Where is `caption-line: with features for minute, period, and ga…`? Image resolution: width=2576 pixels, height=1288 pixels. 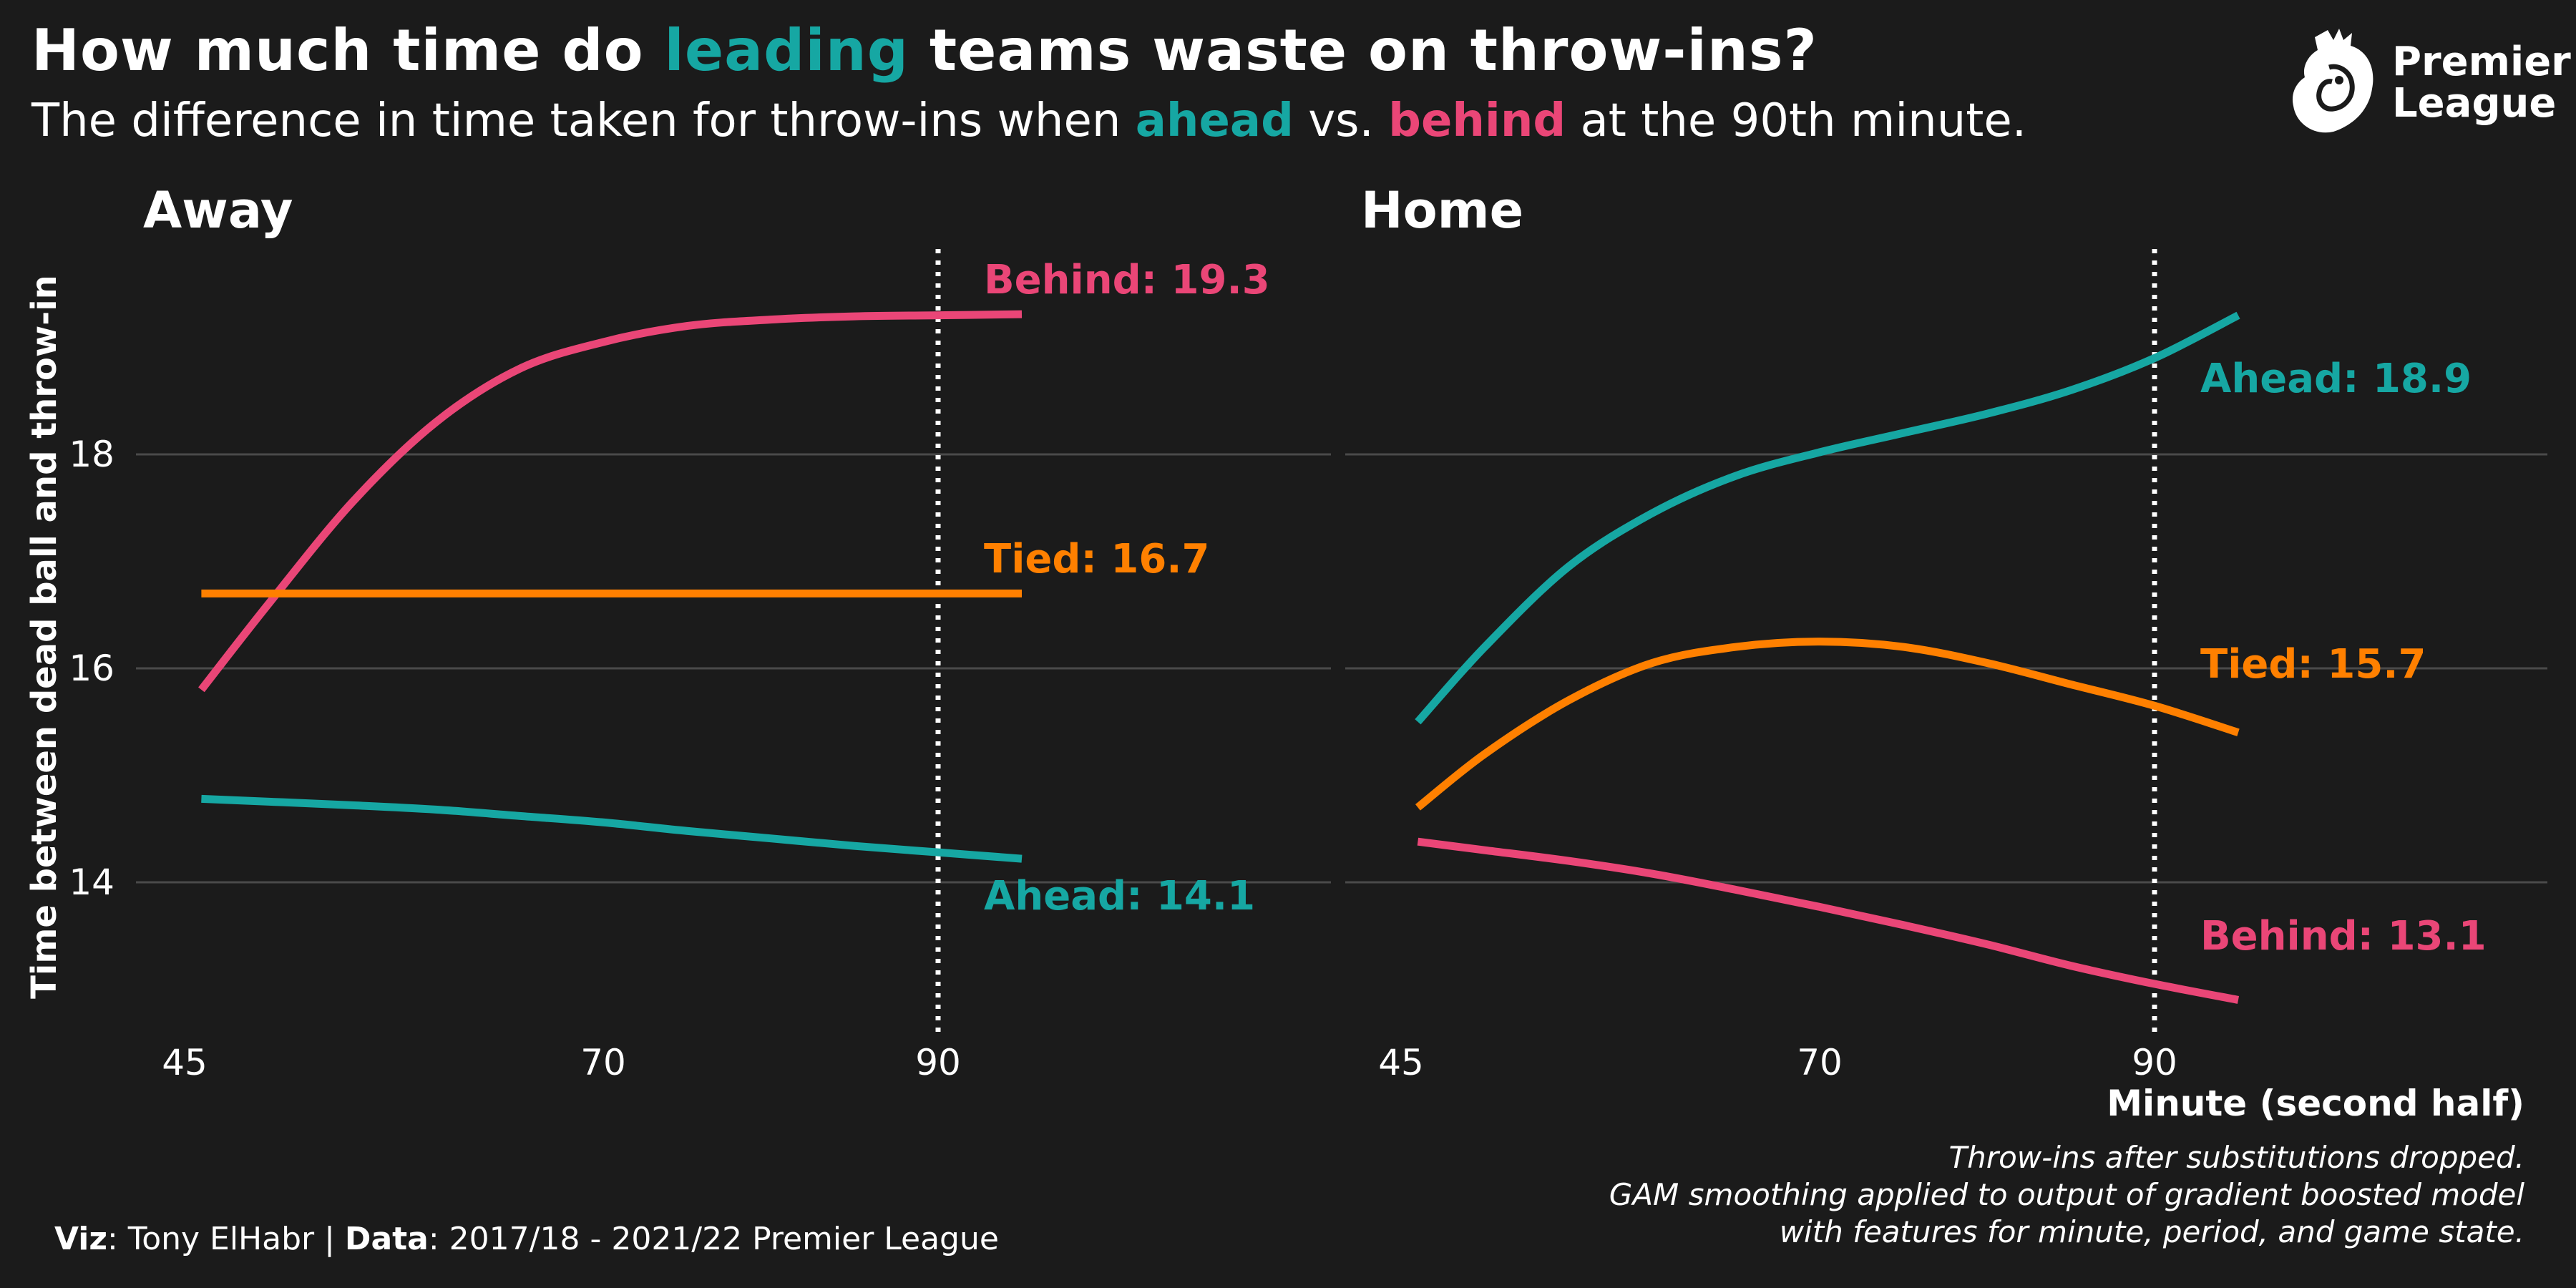 caption-line: with features for minute, period, and ga… is located at coordinates (2151, 1231).